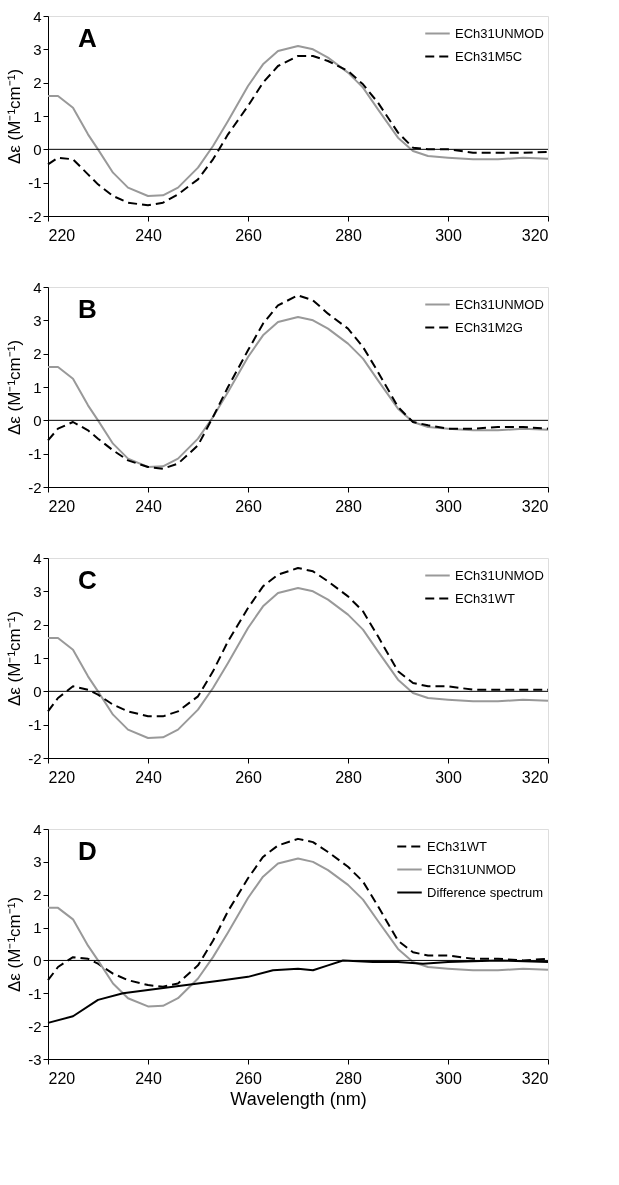  What do you see at coordinates (87, 580) in the screenshot?
I see `chart-title: C` at bounding box center [87, 580].